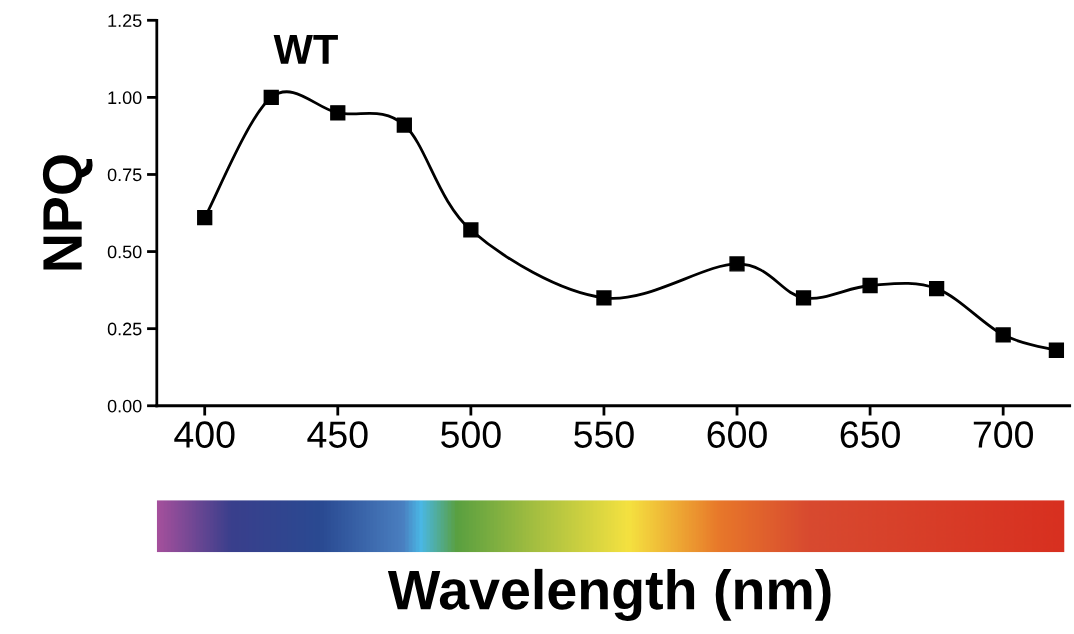 The width and height of the screenshot is (1074, 634). Describe the element at coordinates (125, 98) in the screenshot. I see `y-tick-label: 1.00` at that location.